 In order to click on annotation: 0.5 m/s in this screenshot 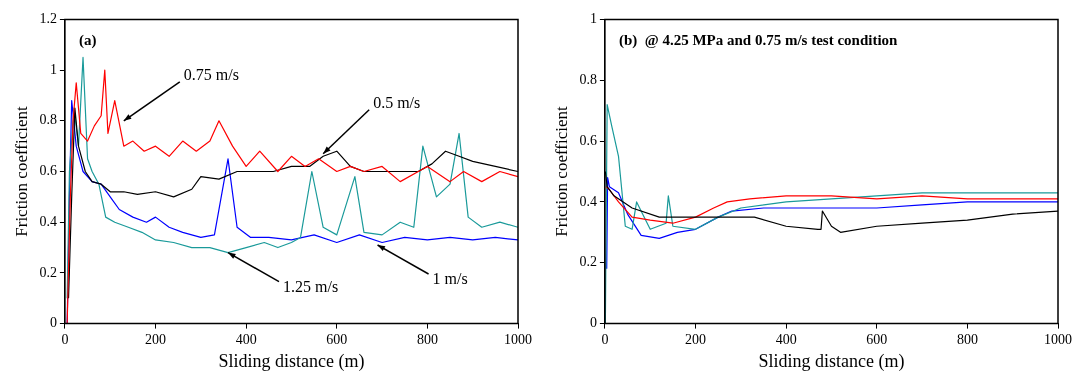, I will do `click(397, 102)`.